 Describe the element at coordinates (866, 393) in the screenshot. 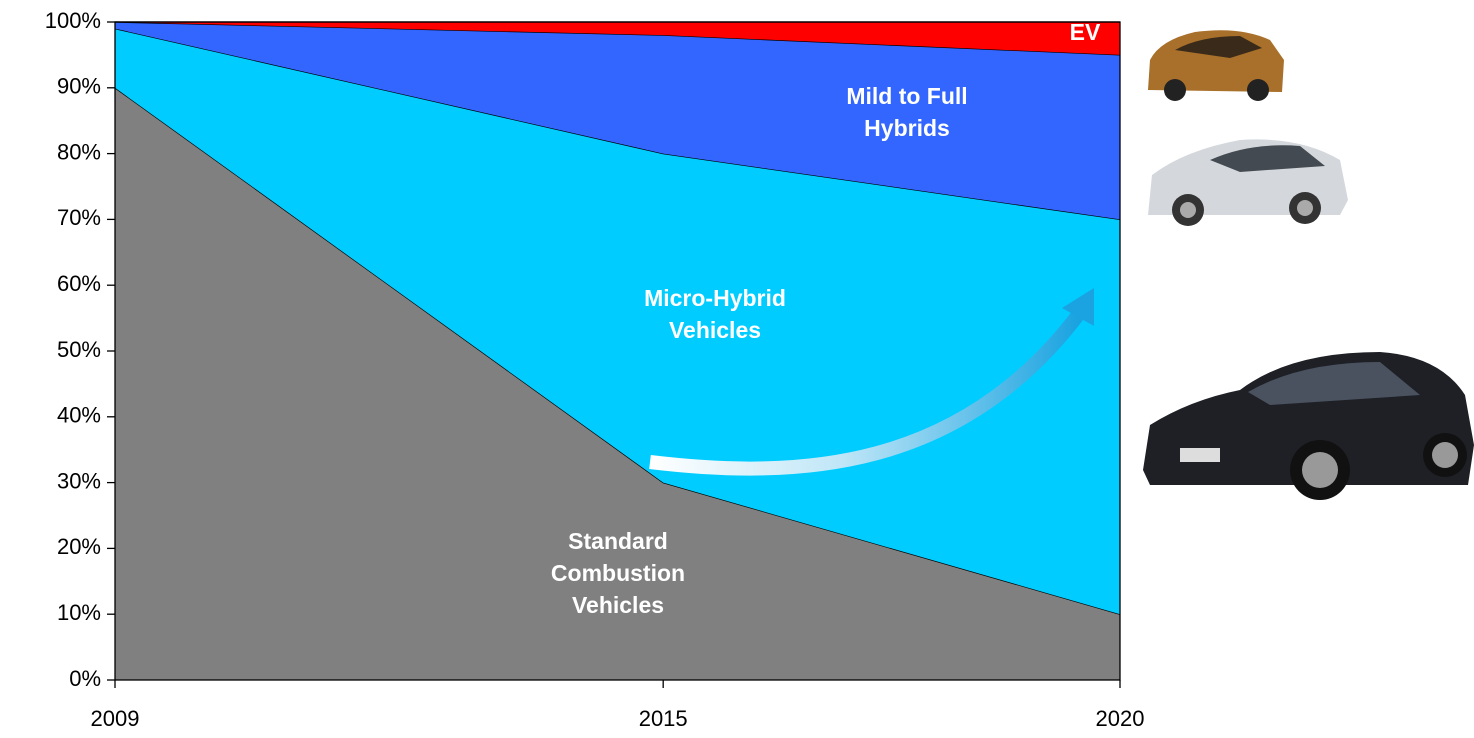

I see `trend-arrow` at that location.